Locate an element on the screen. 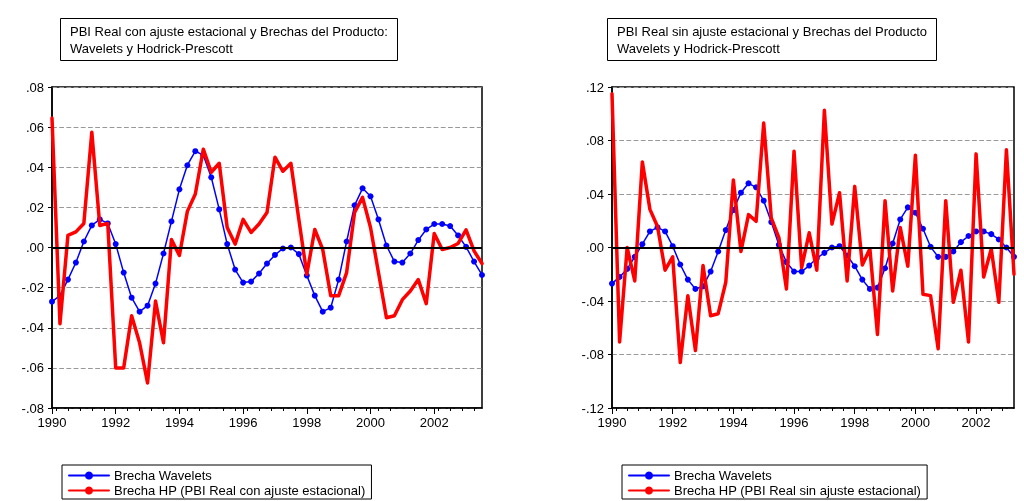 The width and height of the screenshot is (1024, 501). y-tick-label: .02 is located at coordinates (34, 207).